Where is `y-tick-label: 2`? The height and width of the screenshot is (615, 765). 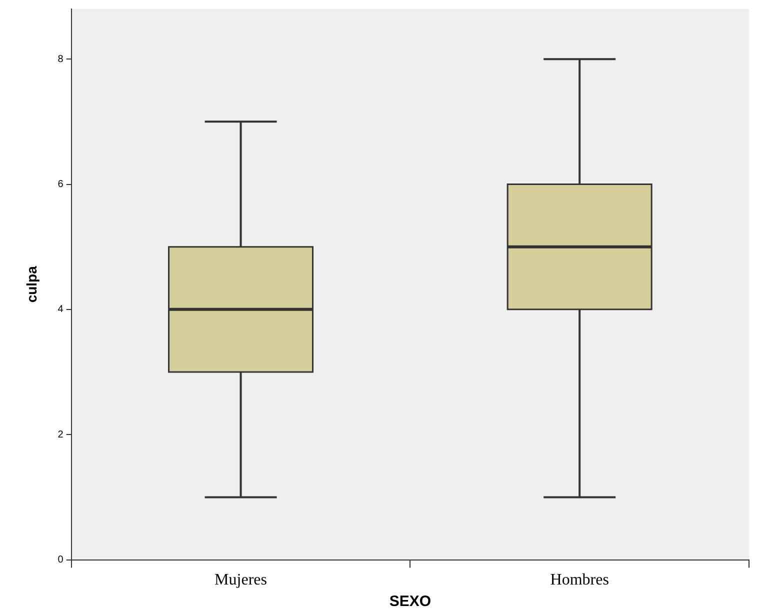
y-tick-label: 2 is located at coordinates (61, 434).